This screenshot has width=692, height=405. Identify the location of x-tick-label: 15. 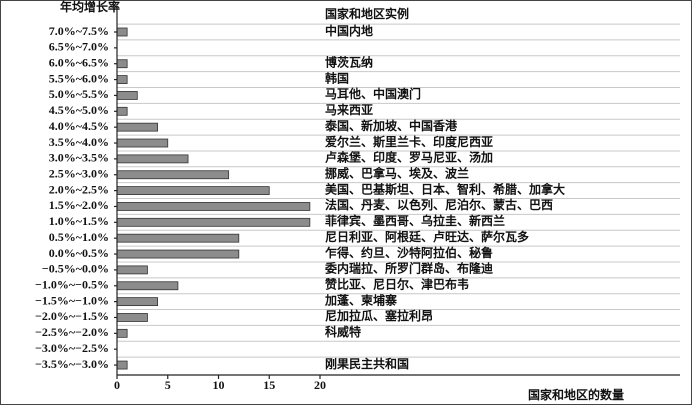
(269, 385).